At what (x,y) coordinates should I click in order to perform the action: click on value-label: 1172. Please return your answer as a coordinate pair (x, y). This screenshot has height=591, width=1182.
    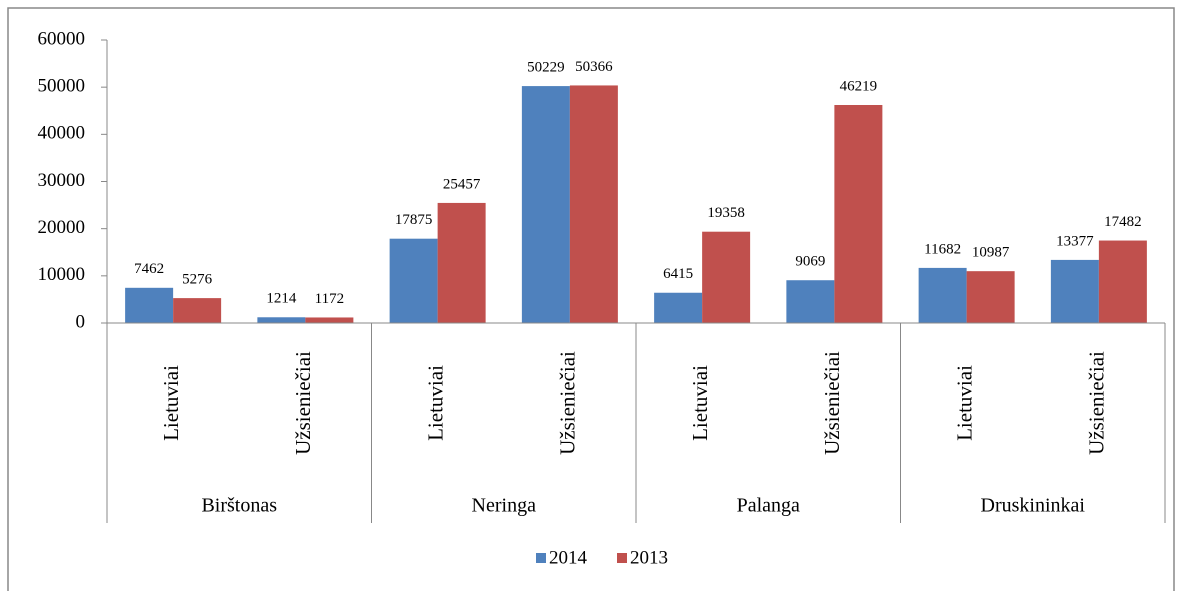
    Looking at the image, I should click on (329, 299).